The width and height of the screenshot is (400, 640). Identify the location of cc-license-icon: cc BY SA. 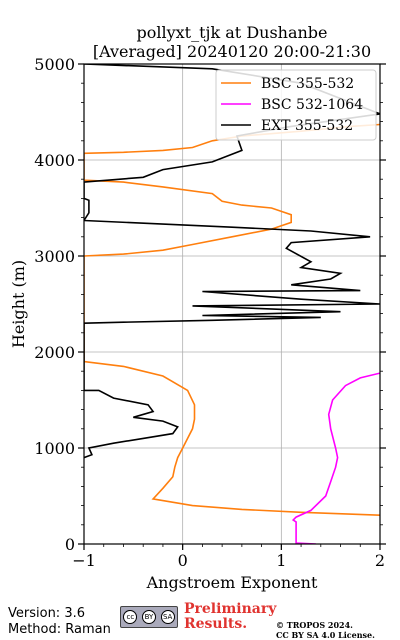
(149, 617).